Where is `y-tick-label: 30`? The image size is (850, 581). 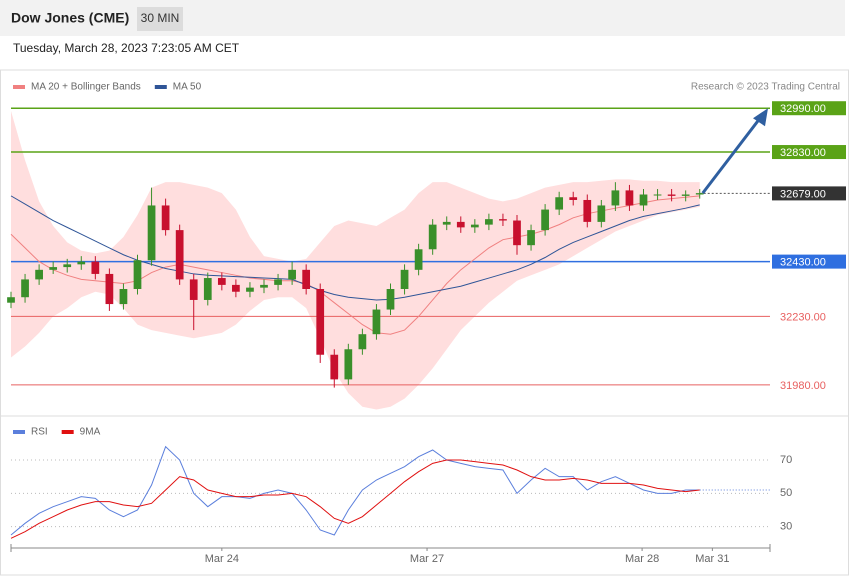 y-tick-label: 30 is located at coordinates (786, 527).